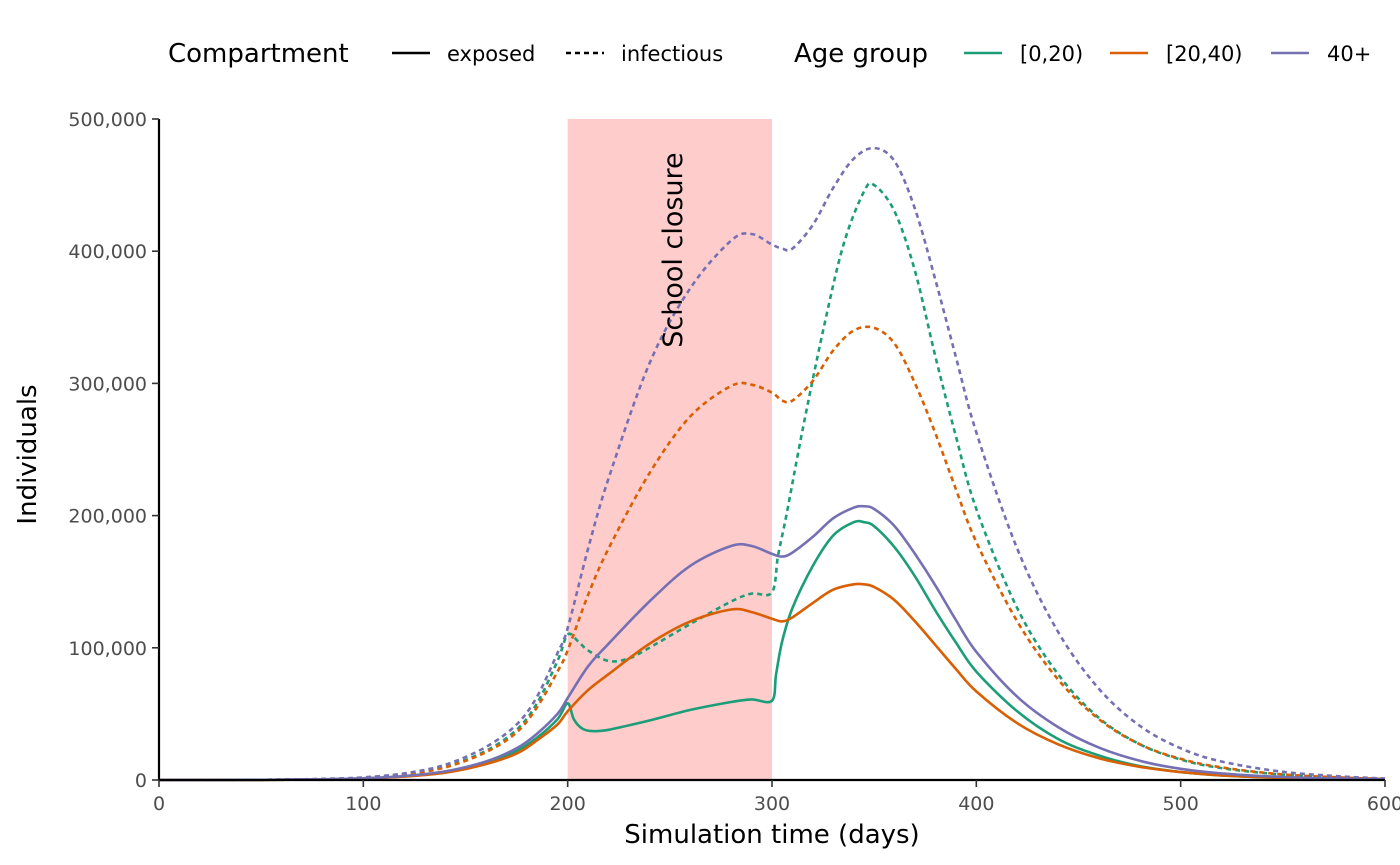  What do you see at coordinates (141, 781) in the screenshot?
I see `y-tick-label: 0` at bounding box center [141, 781].